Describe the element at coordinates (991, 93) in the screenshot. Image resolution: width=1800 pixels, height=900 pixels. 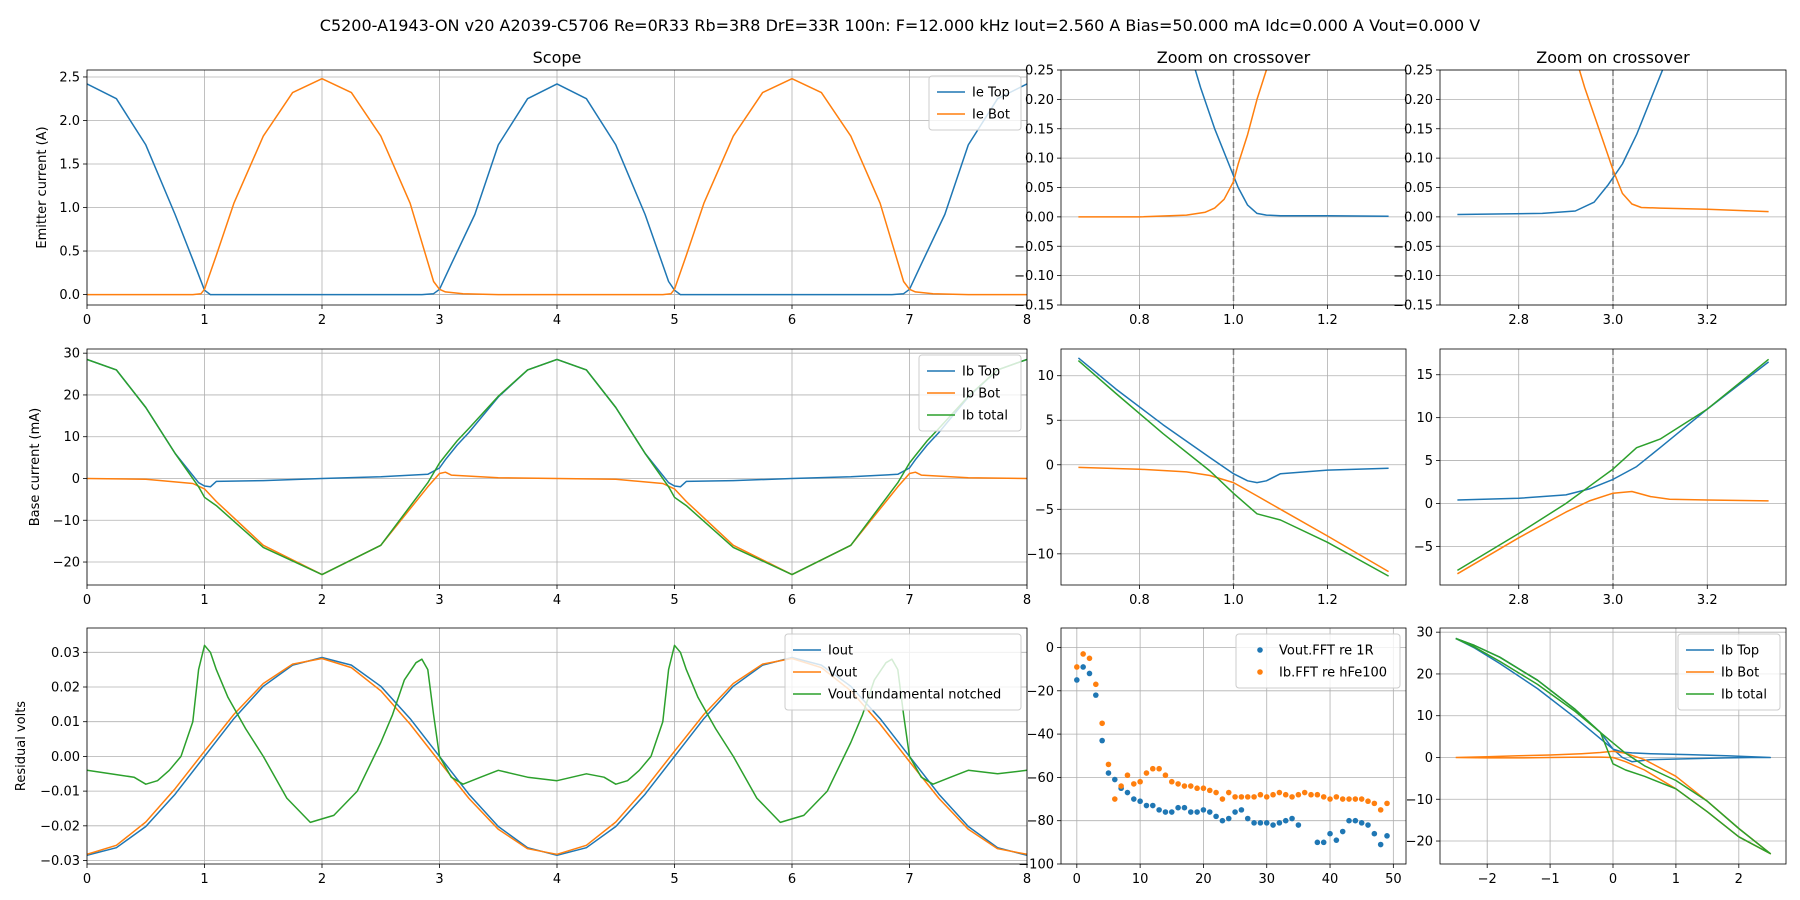
I see `legend-label: Ie Top` at that location.